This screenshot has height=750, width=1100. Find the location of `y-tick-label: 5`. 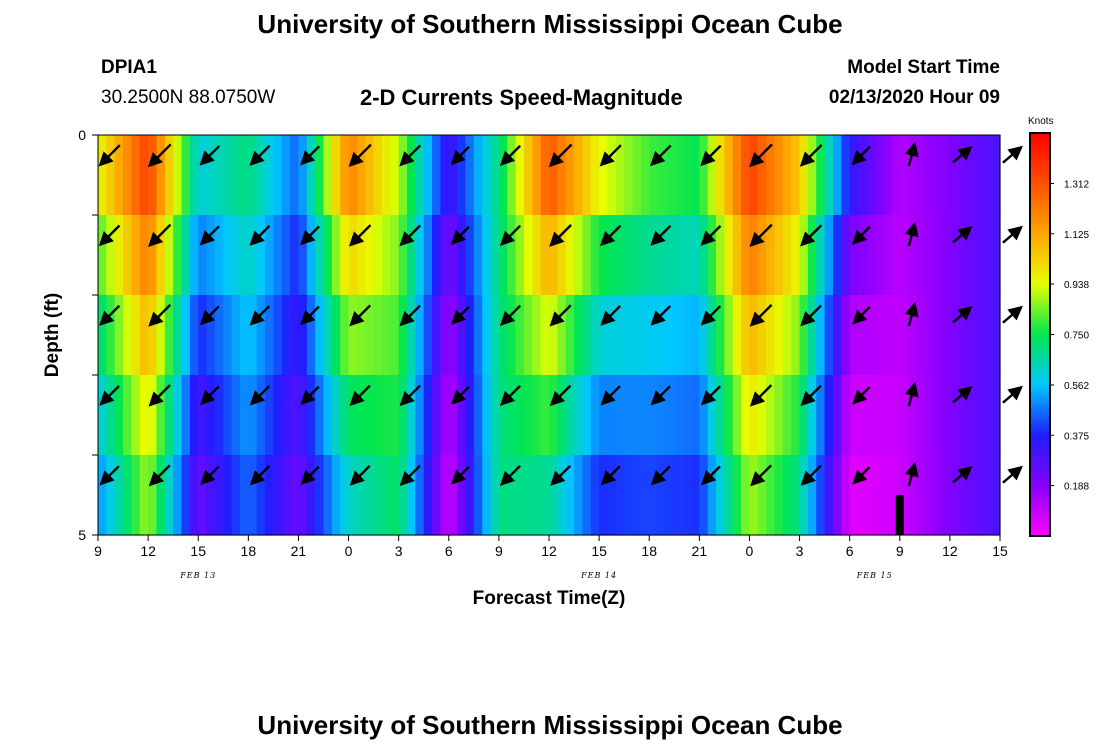

y-tick-label: 5 is located at coordinates (82, 535).